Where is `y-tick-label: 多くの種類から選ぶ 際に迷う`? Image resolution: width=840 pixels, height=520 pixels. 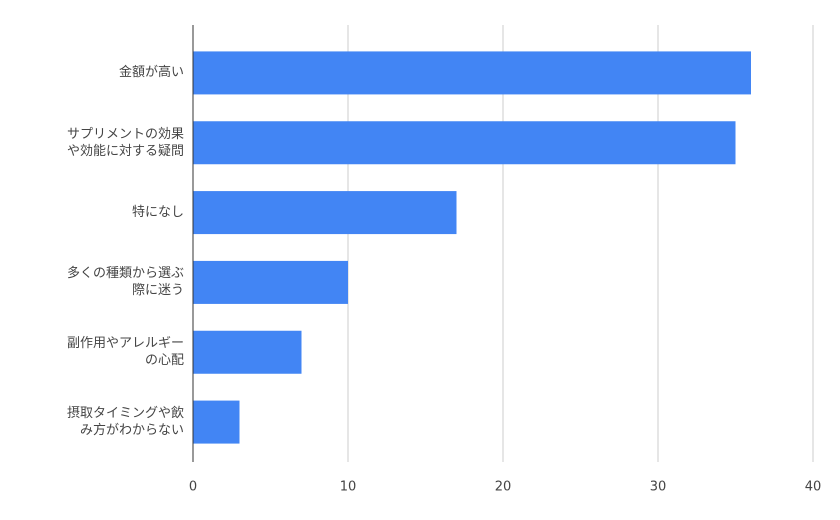
y-tick-label: 多くの種類から選ぶ 際に迷う is located at coordinates (125, 282).